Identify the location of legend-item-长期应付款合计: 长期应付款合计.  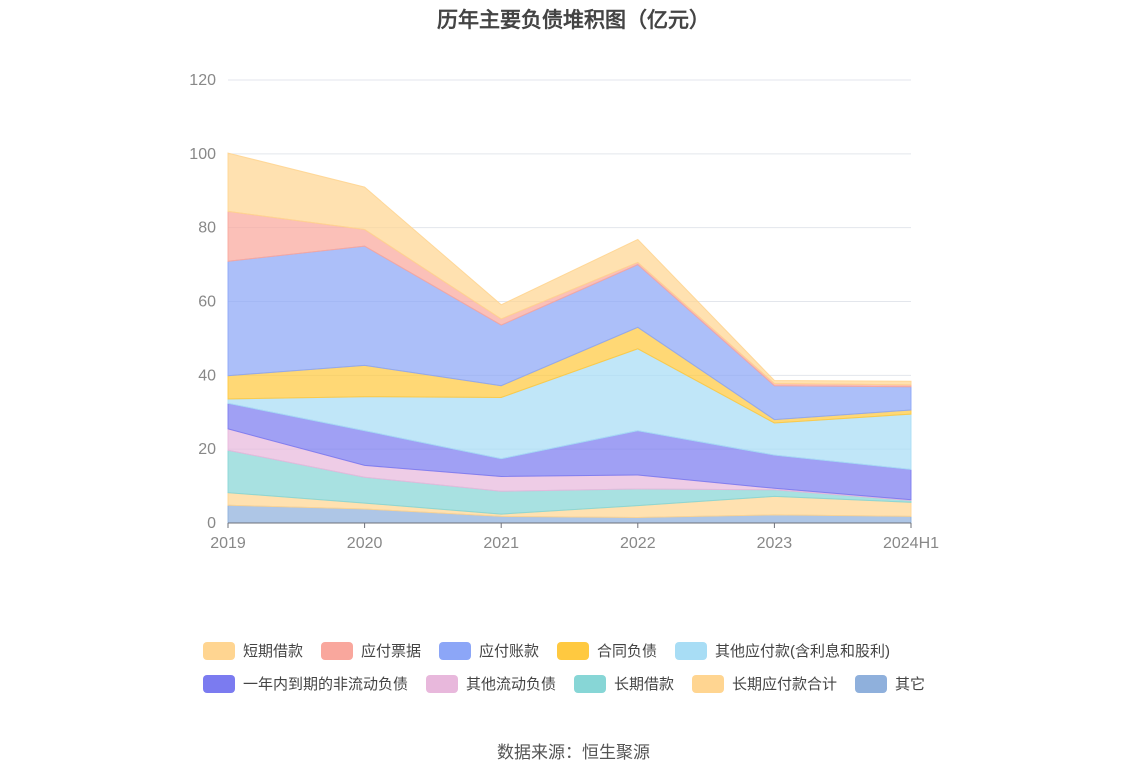
(764, 684).